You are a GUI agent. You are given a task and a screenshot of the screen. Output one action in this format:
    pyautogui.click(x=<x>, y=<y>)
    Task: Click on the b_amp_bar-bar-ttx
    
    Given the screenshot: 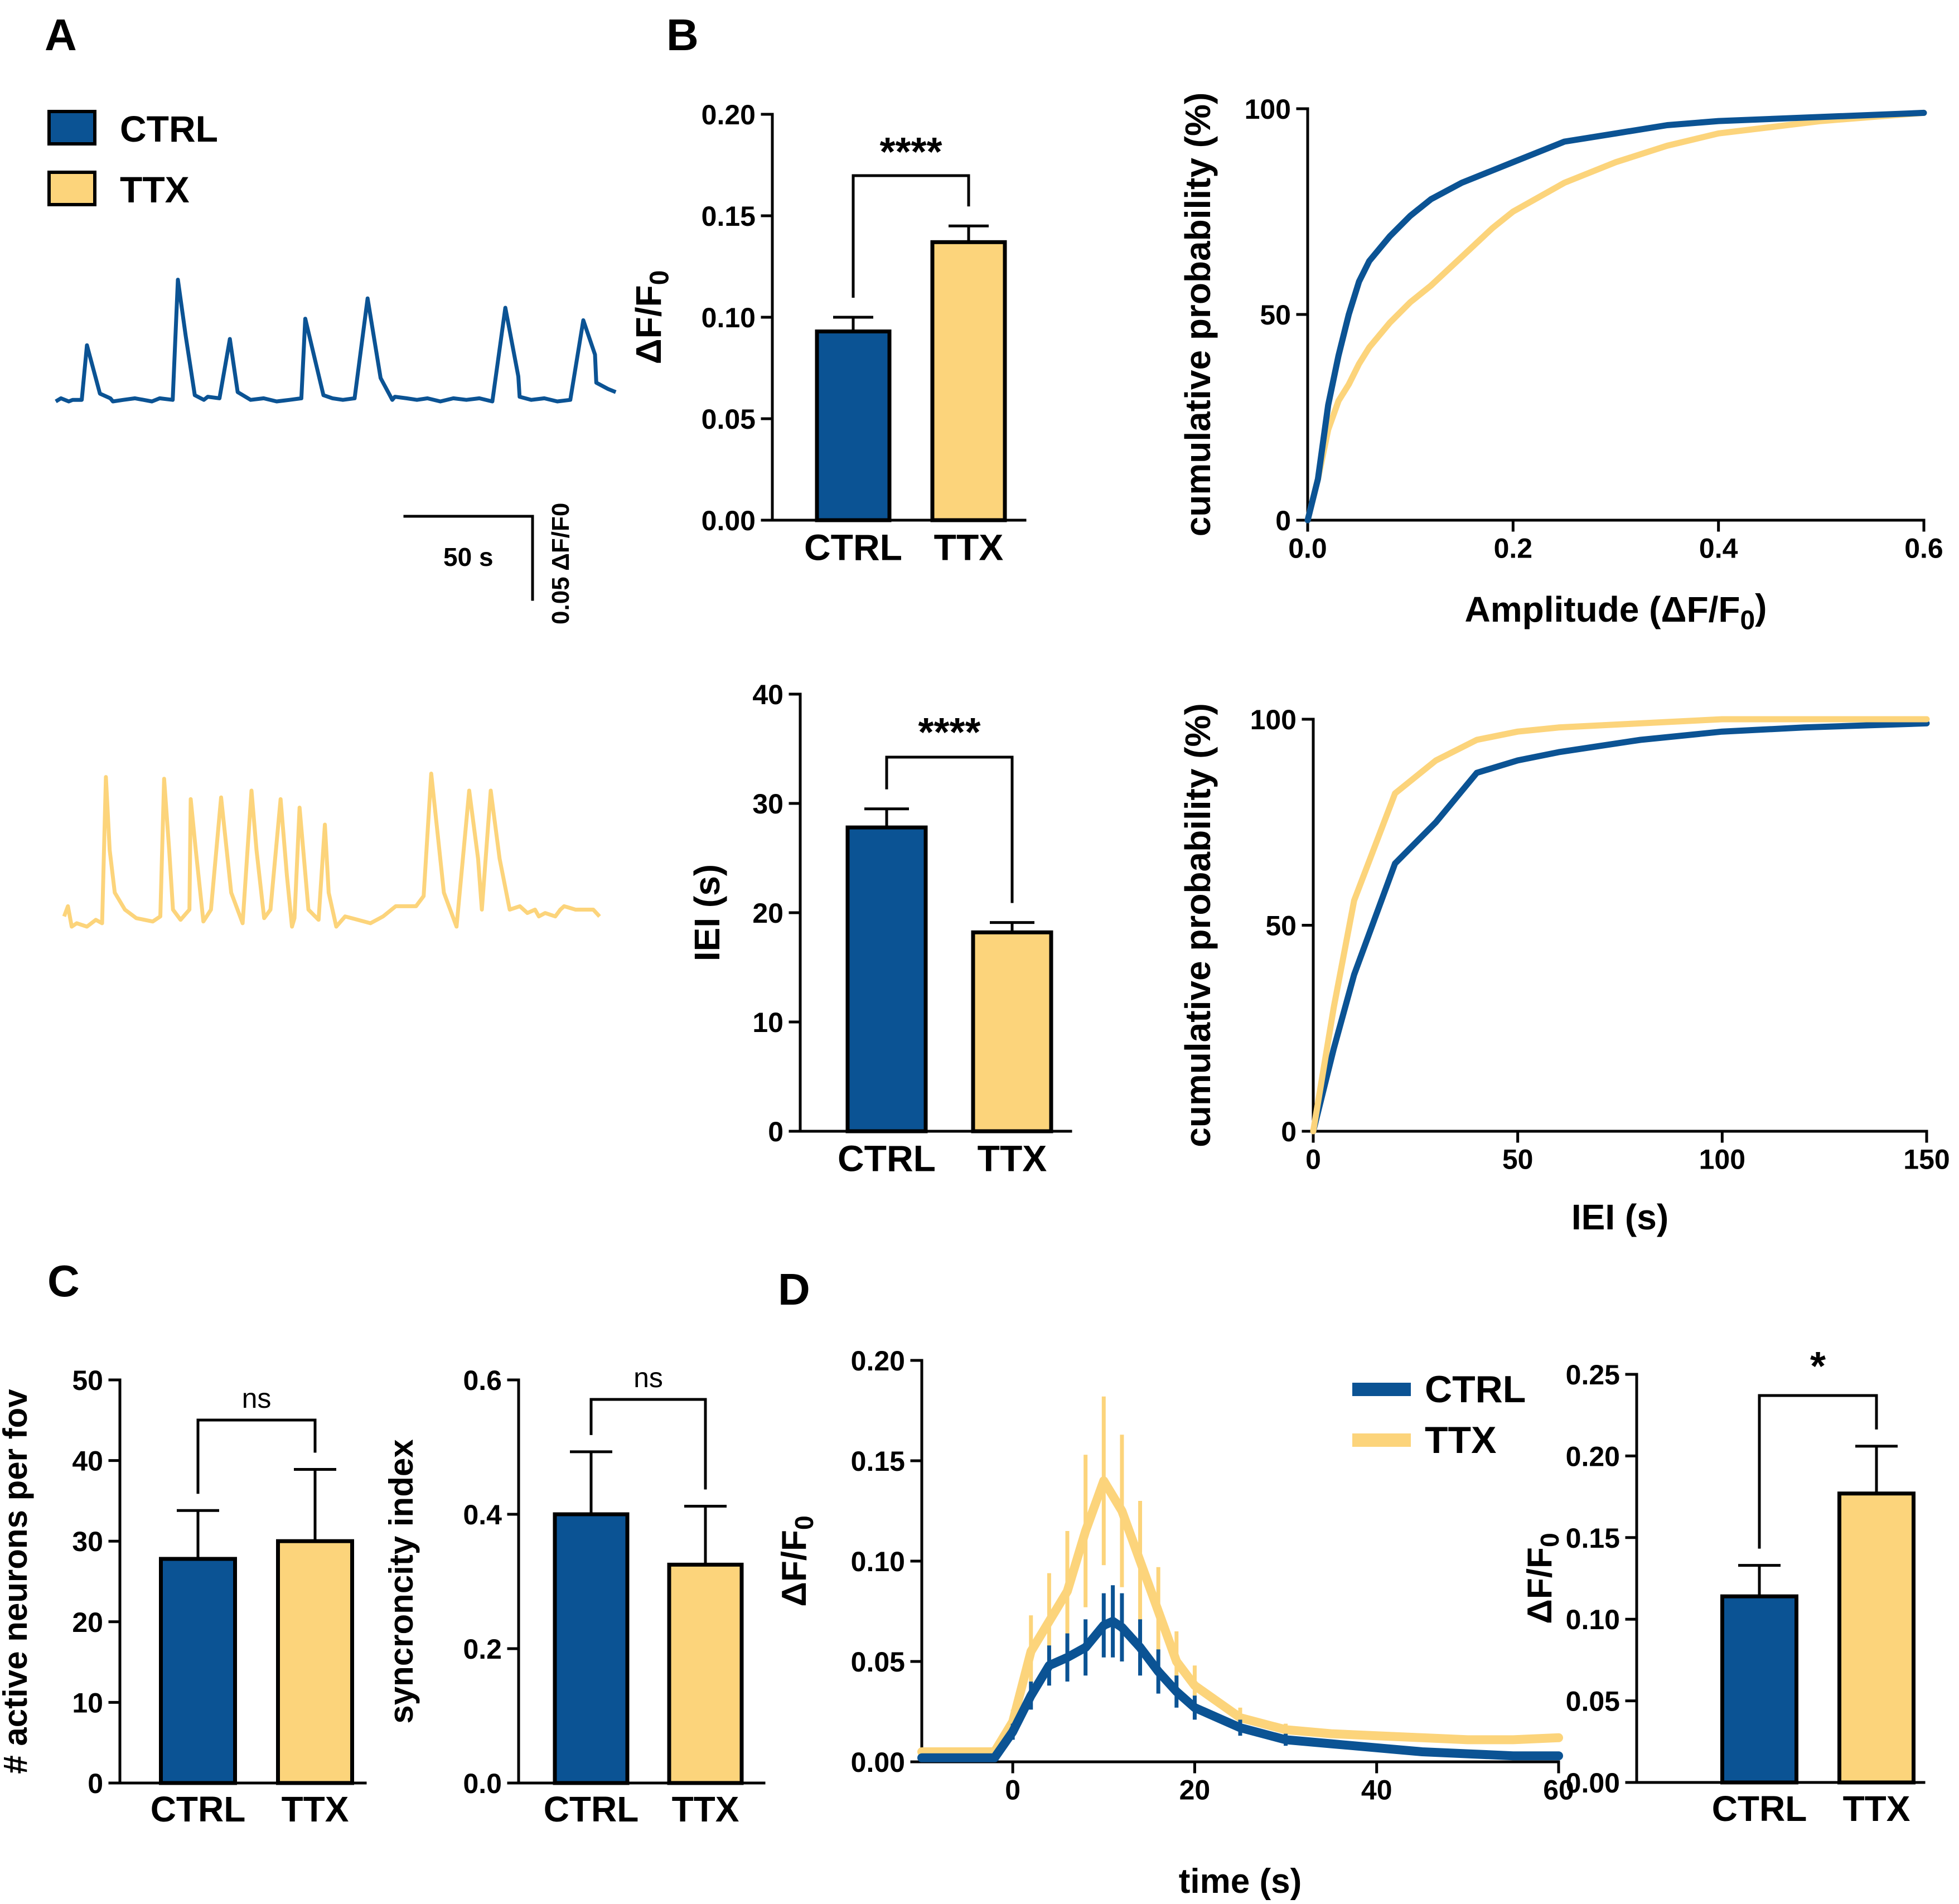 What is the action you would take?
    pyautogui.click(x=968, y=381)
    